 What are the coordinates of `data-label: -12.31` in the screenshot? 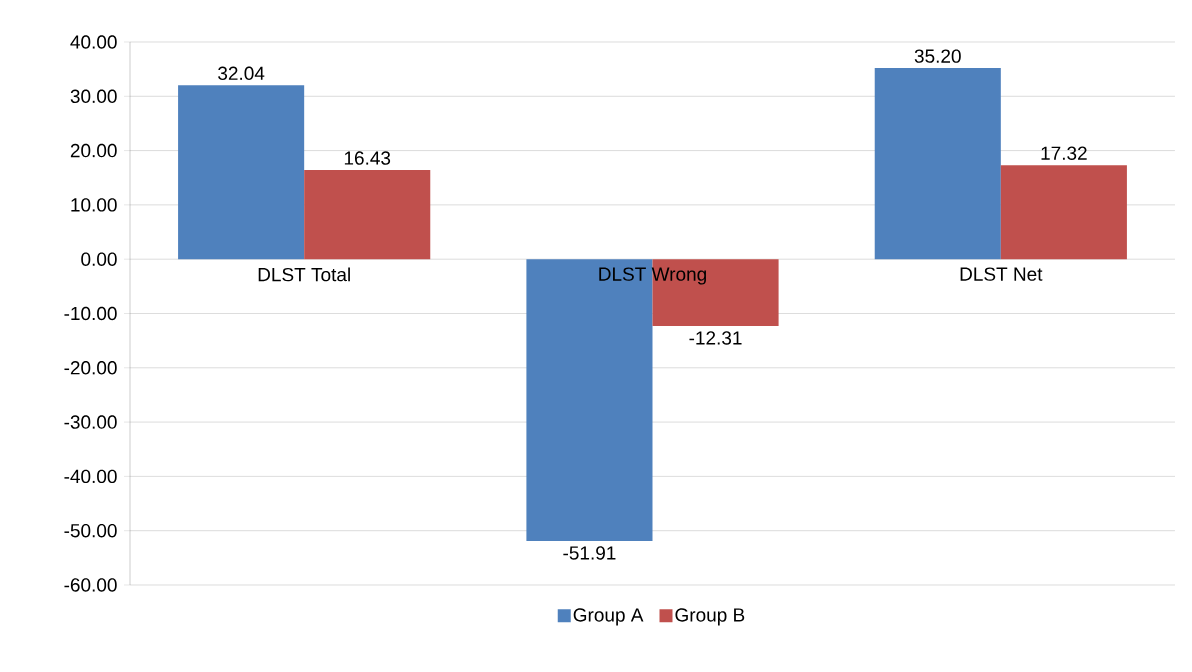 It's located at (715, 338).